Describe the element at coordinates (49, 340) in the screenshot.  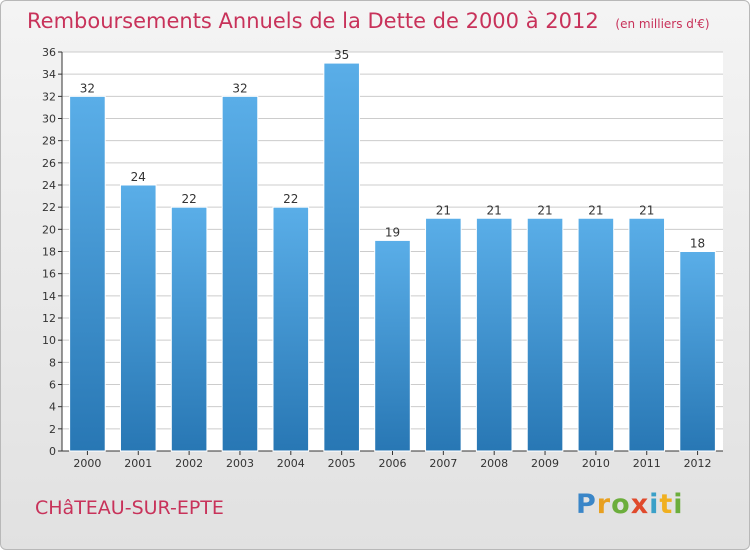
I see `y-tick-label: 10` at that location.